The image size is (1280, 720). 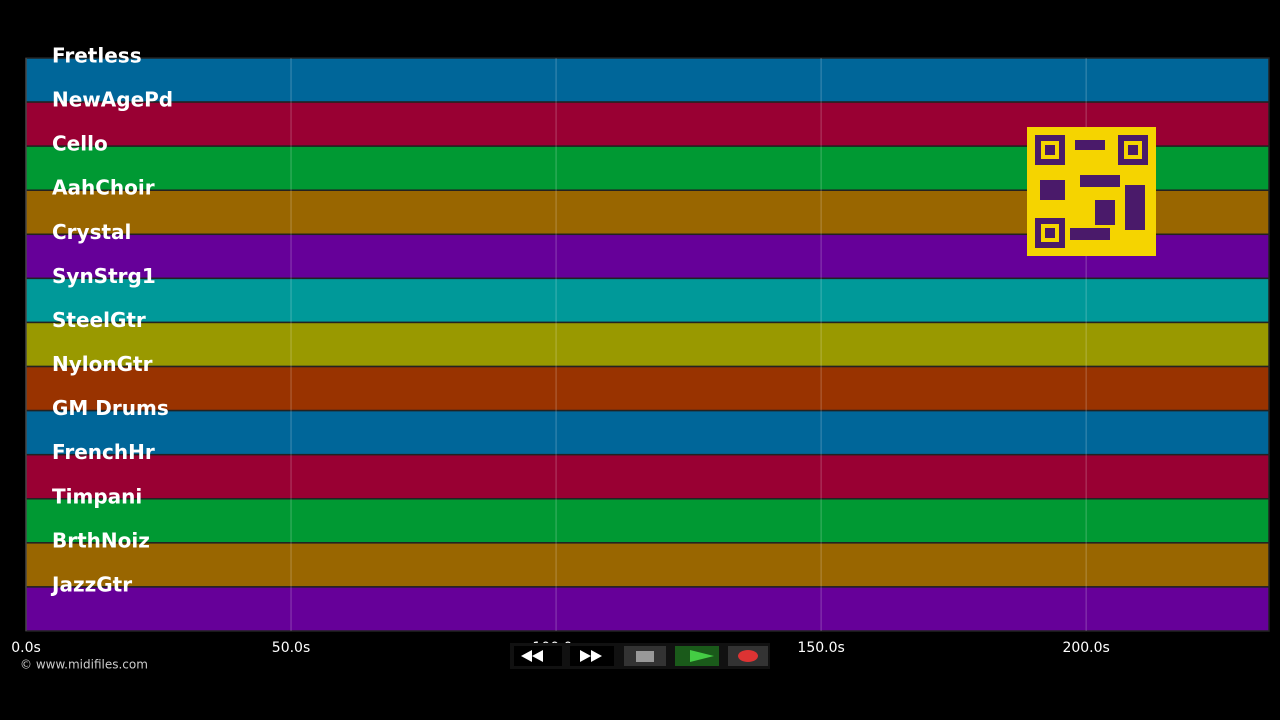 I want to click on fast-forward-button, so click(x=592, y=656).